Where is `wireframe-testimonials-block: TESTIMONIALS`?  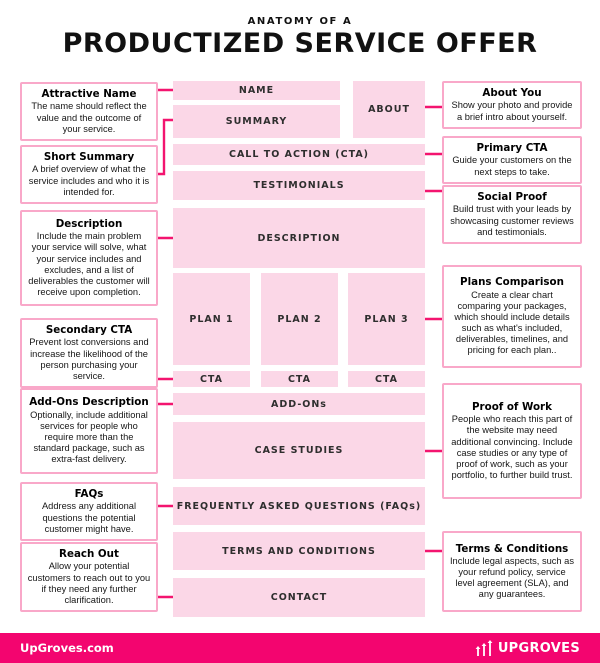 wireframe-testimonials-block: TESTIMONIALS is located at coordinates (299, 185).